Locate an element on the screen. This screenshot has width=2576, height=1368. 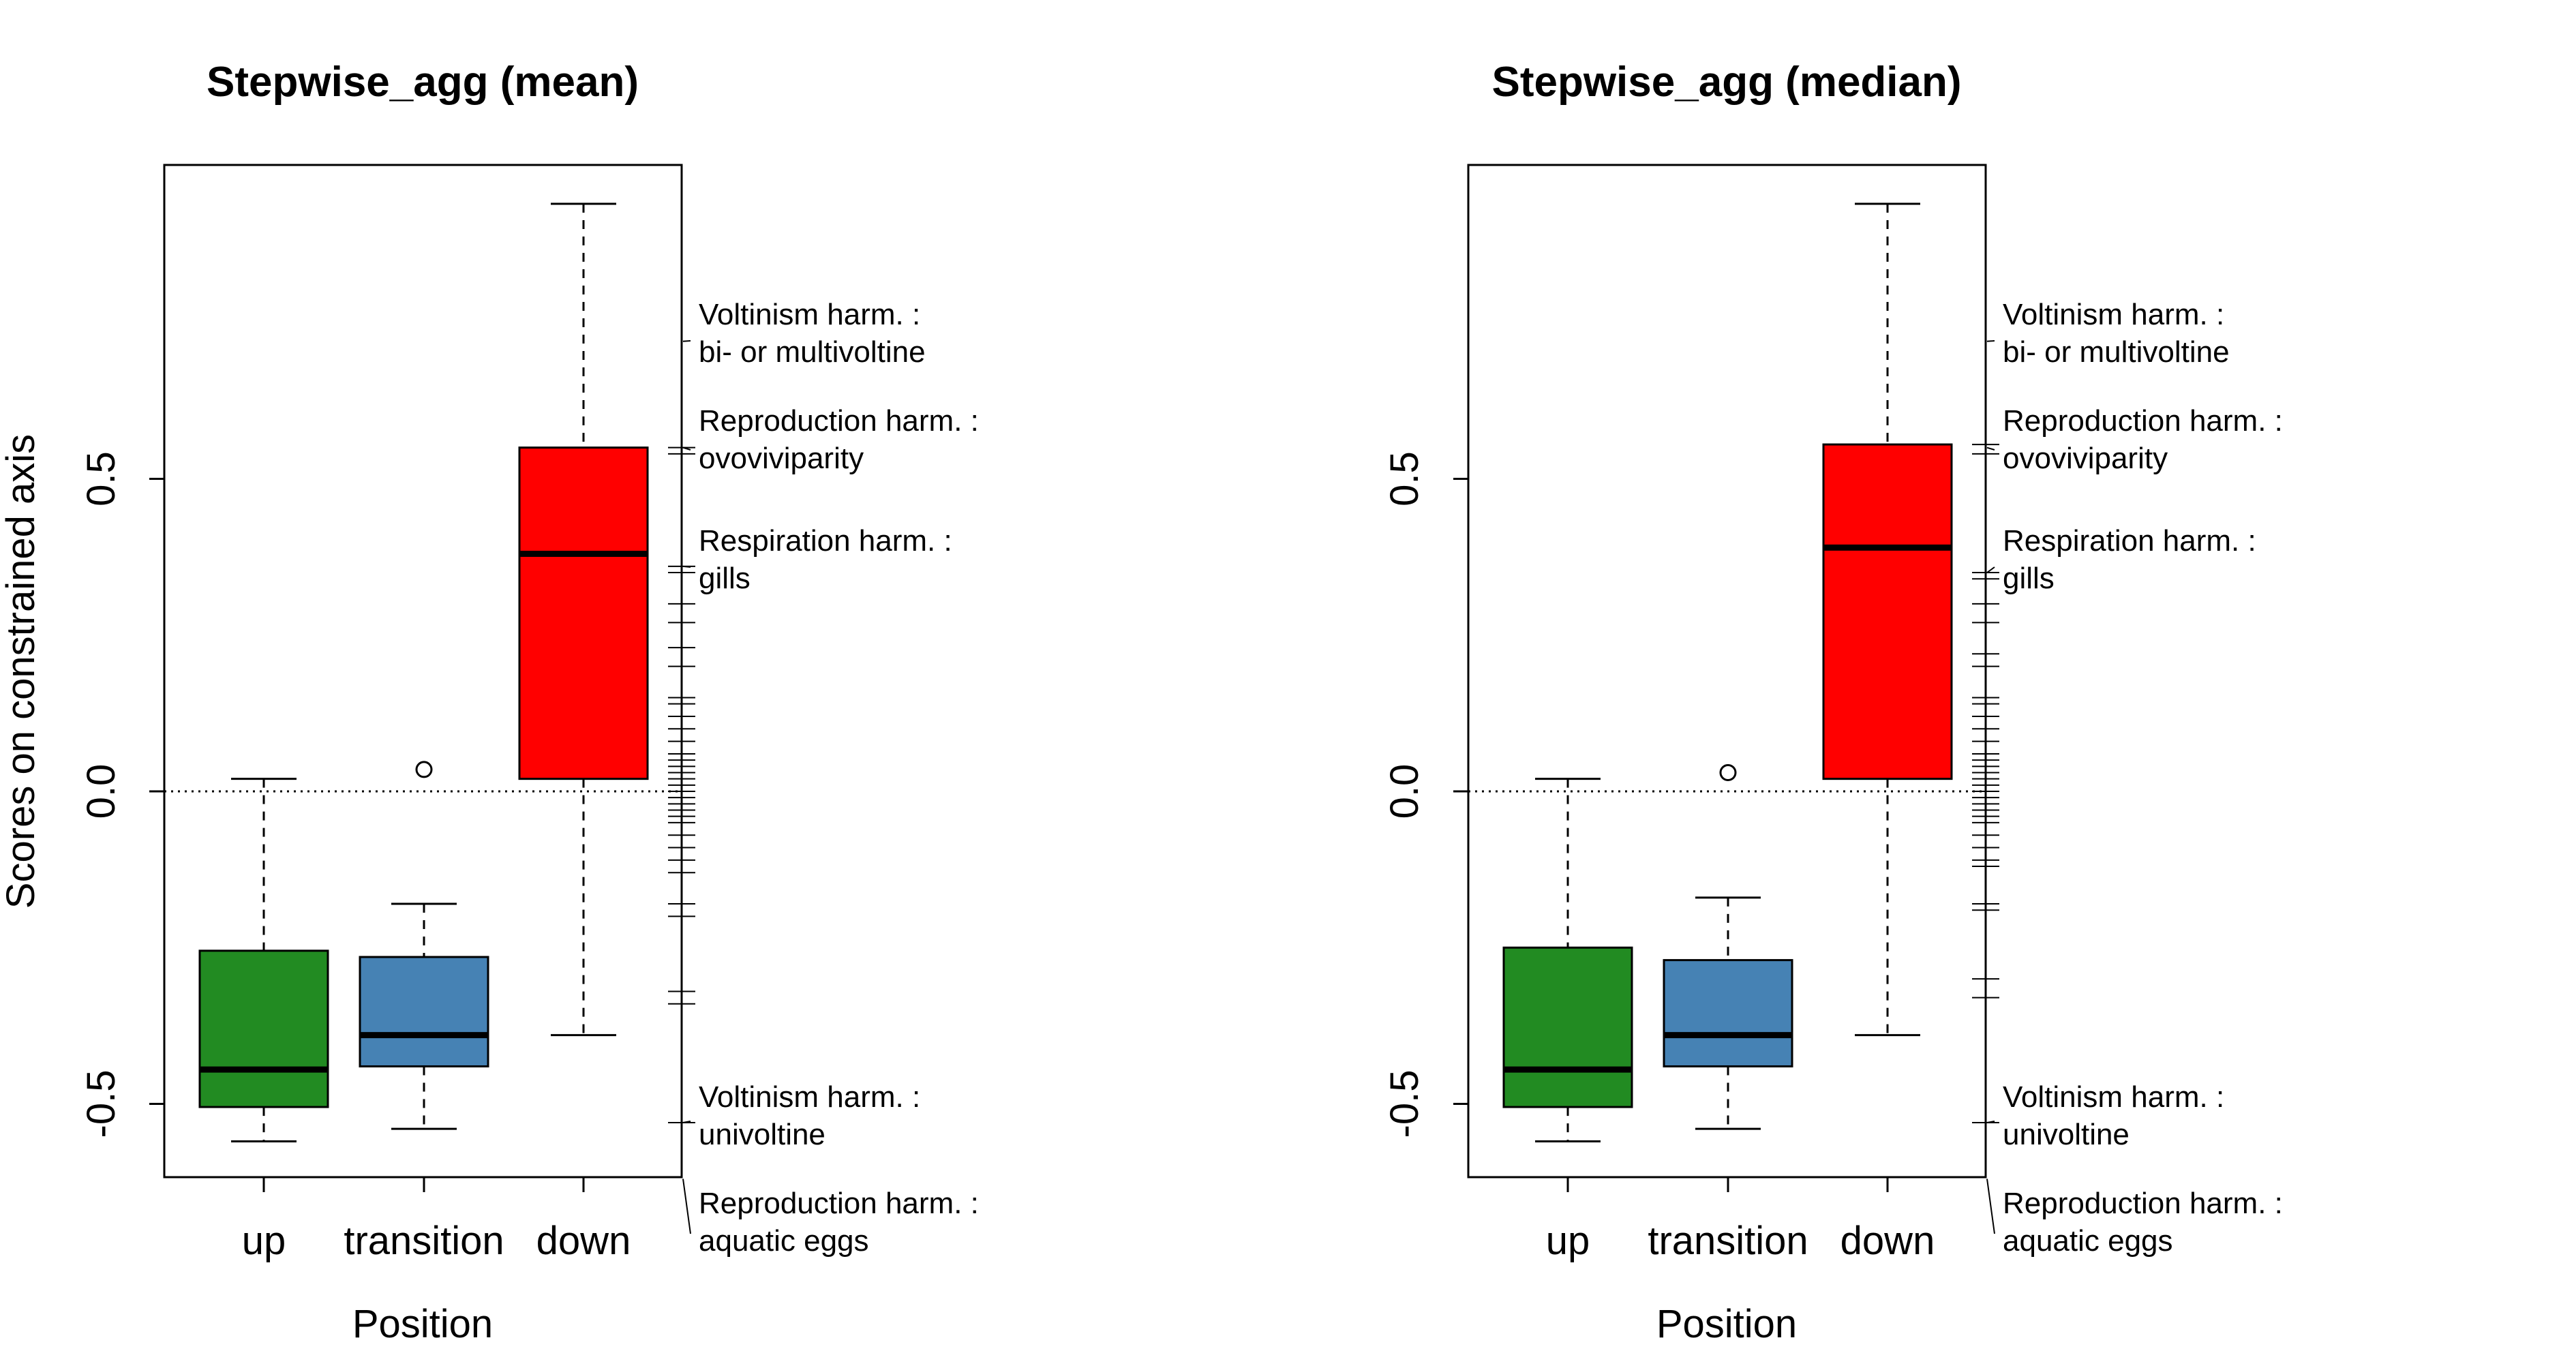
panel-title: Stepwise_agg (mean) is located at coordinates (423, 82).